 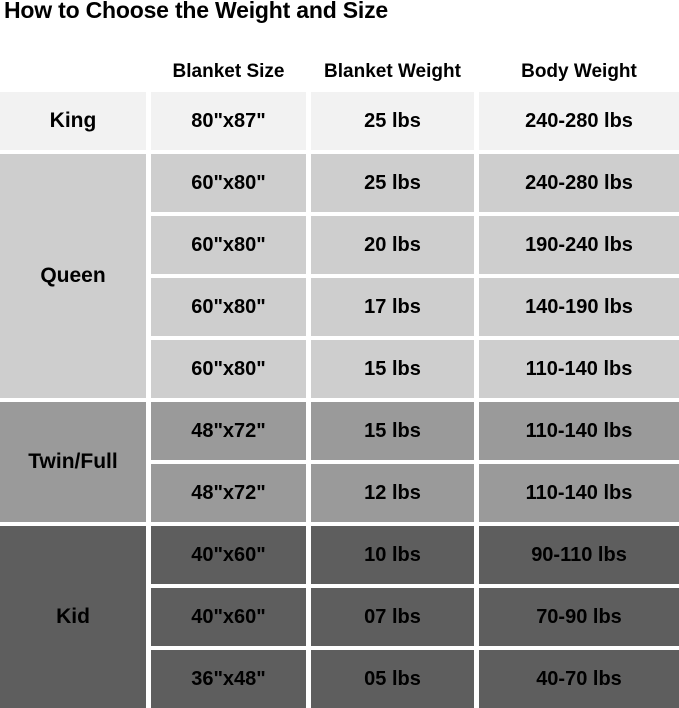 What do you see at coordinates (392, 245) in the screenshot?
I see `cell-blanket-weight: 20 lbs` at bounding box center [392, 245].